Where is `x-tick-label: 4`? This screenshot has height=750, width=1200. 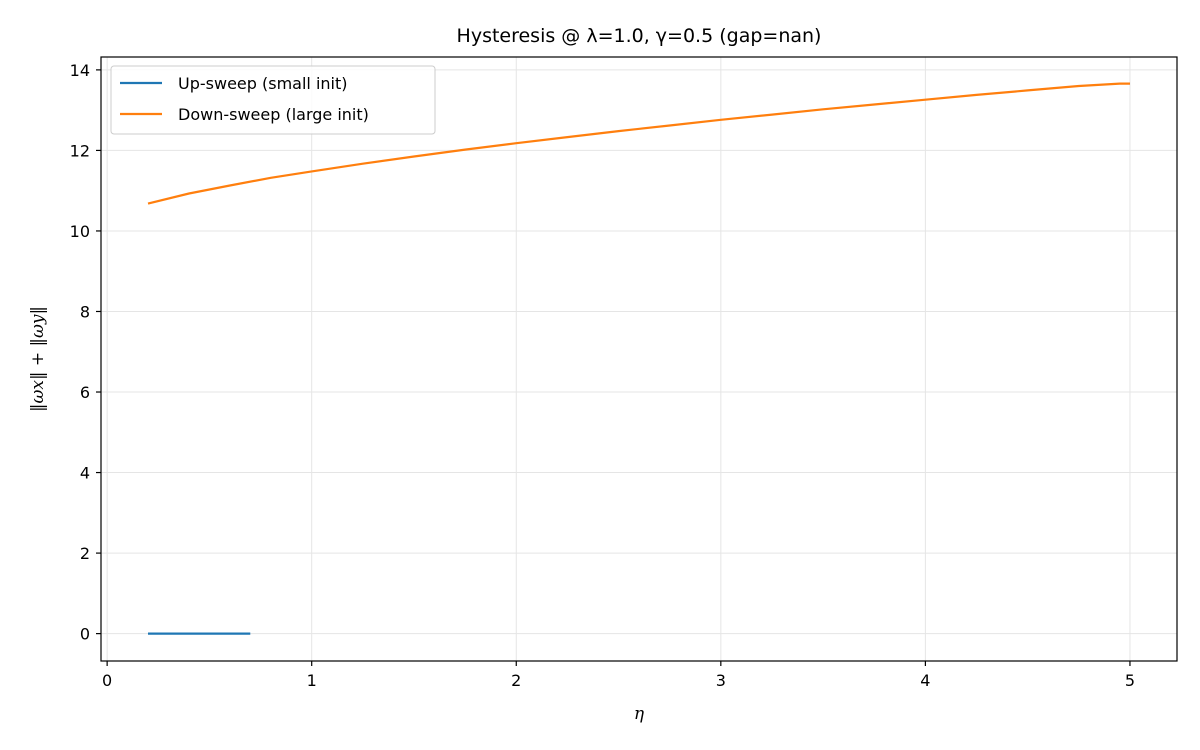 x-tick-label: 4 is located at coordinates (925, 680).